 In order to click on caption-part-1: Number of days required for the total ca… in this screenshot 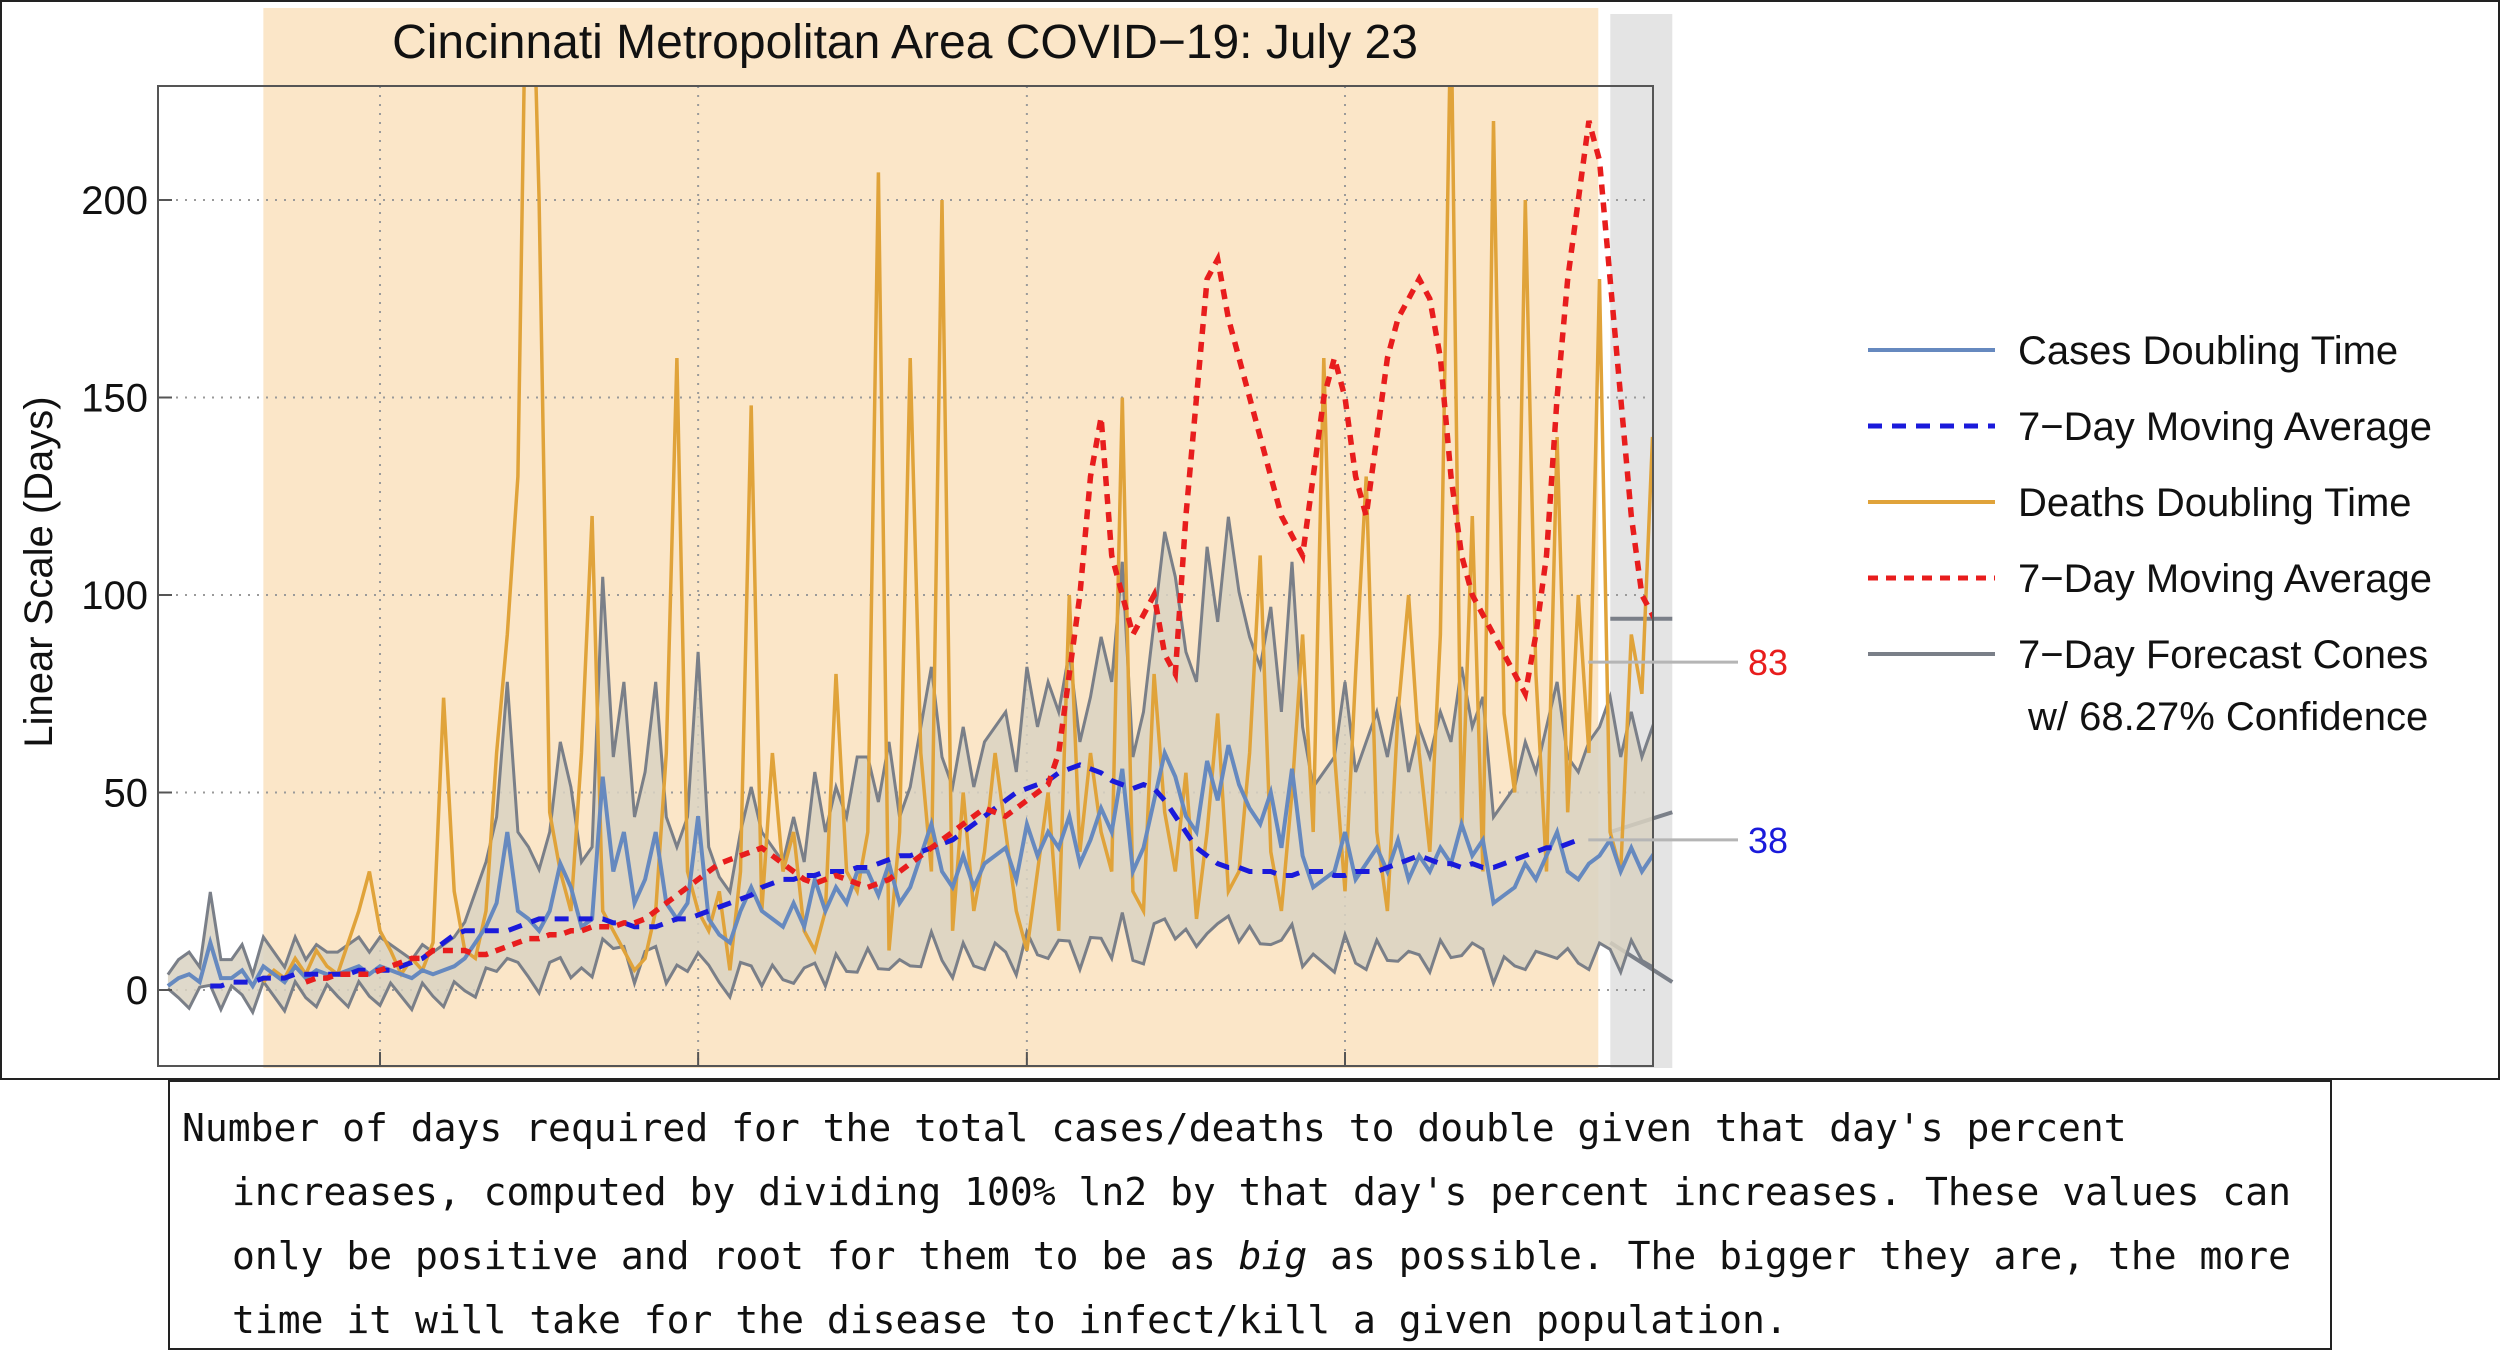, I will do `click(1237, 1192)`.